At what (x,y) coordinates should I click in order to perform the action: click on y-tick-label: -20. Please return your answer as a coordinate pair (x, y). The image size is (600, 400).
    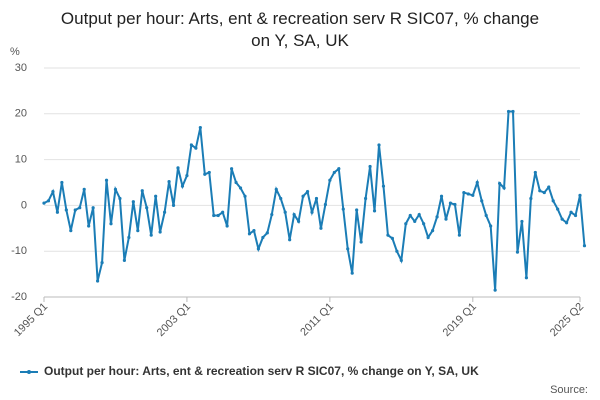
    Looking at the image, I should click on (19, 297).